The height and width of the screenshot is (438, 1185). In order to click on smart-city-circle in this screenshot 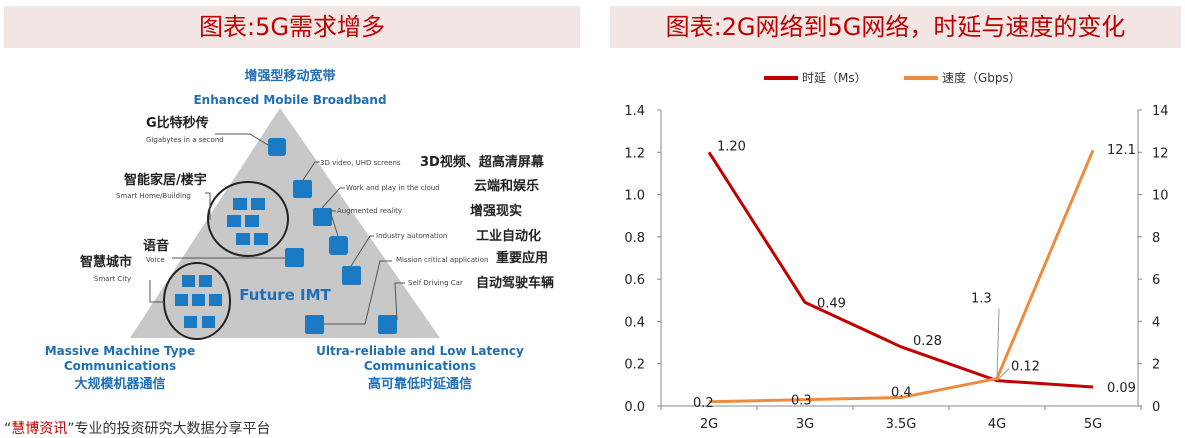, I will do `click(197, 301)`.